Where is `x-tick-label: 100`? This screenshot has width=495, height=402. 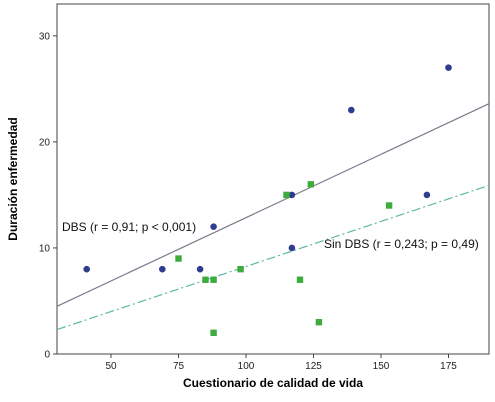
x-tick-label: 100 is located at coordinates (246, 366).